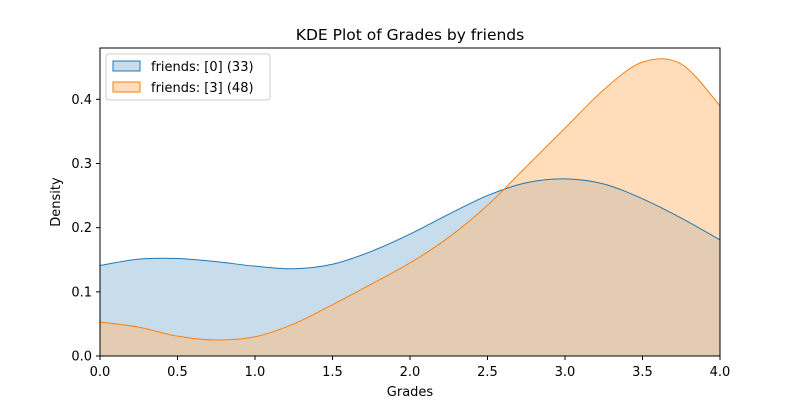  Describe the element at coordinates (410, 35) in the screenshot. I see `chart-title: KDE Plot of Grades by friends` at that location.